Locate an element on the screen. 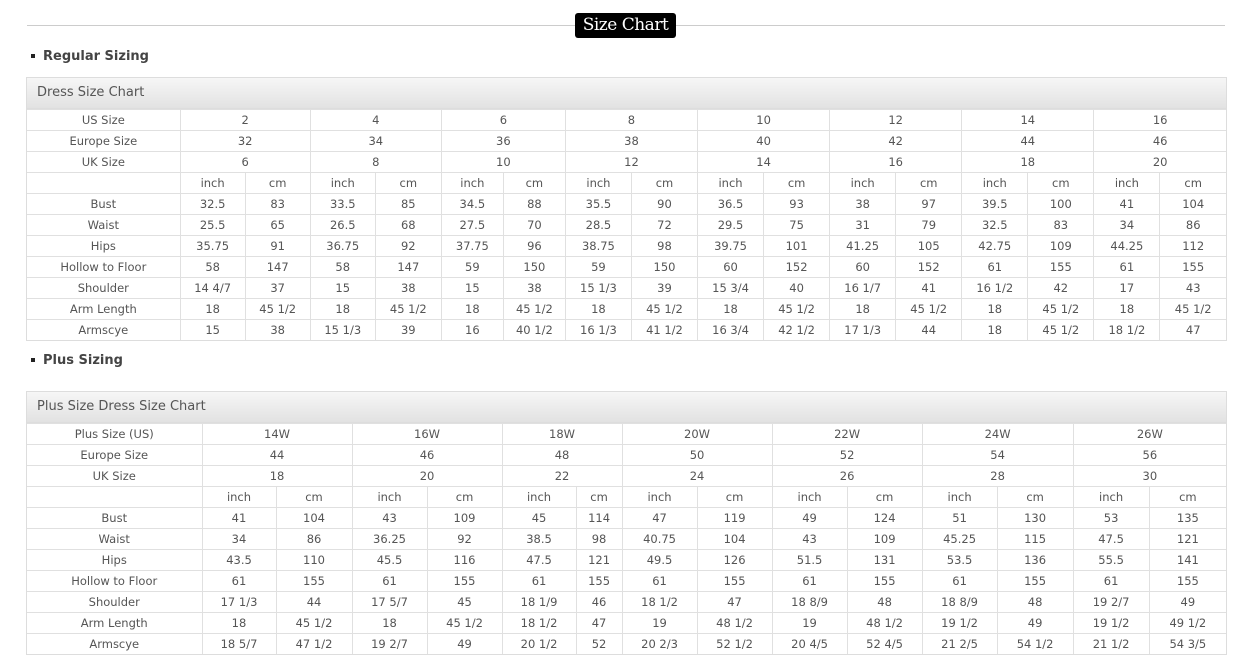 This screenshot has width=1258, height=672. measurement-cell: 45.25 is located at coordinates (959, 539).